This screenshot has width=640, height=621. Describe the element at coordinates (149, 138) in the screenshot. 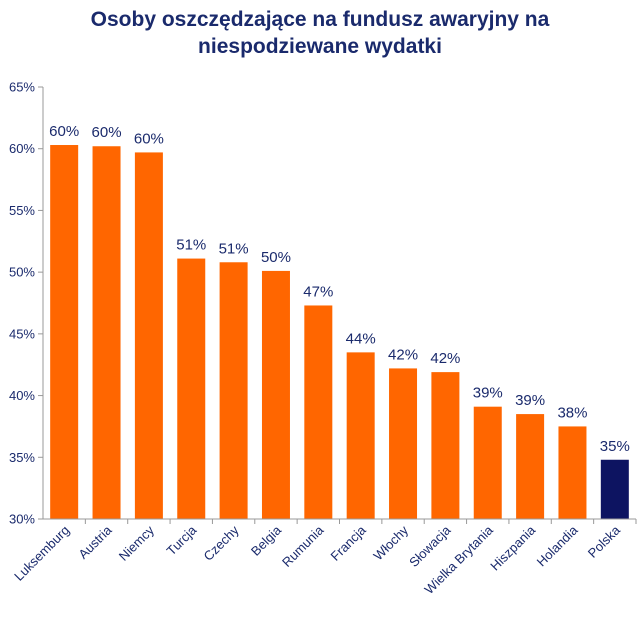

I see `data-label-3: 60%` at that location.